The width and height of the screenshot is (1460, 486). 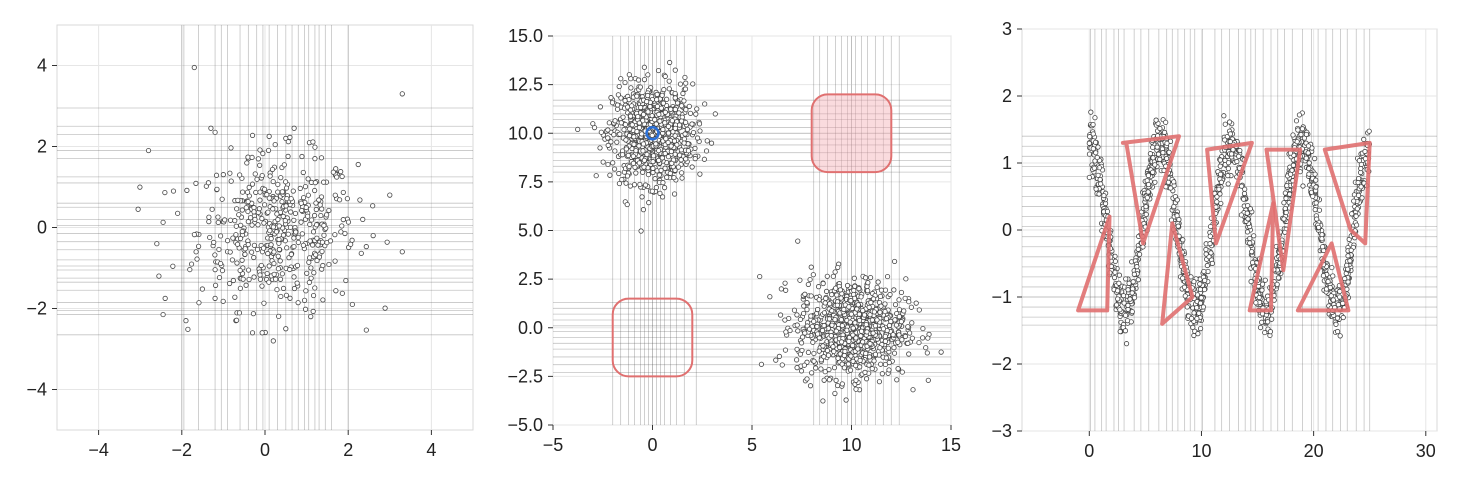 I want to click on y-tick-label: −1, so click(x=1001, y=297).